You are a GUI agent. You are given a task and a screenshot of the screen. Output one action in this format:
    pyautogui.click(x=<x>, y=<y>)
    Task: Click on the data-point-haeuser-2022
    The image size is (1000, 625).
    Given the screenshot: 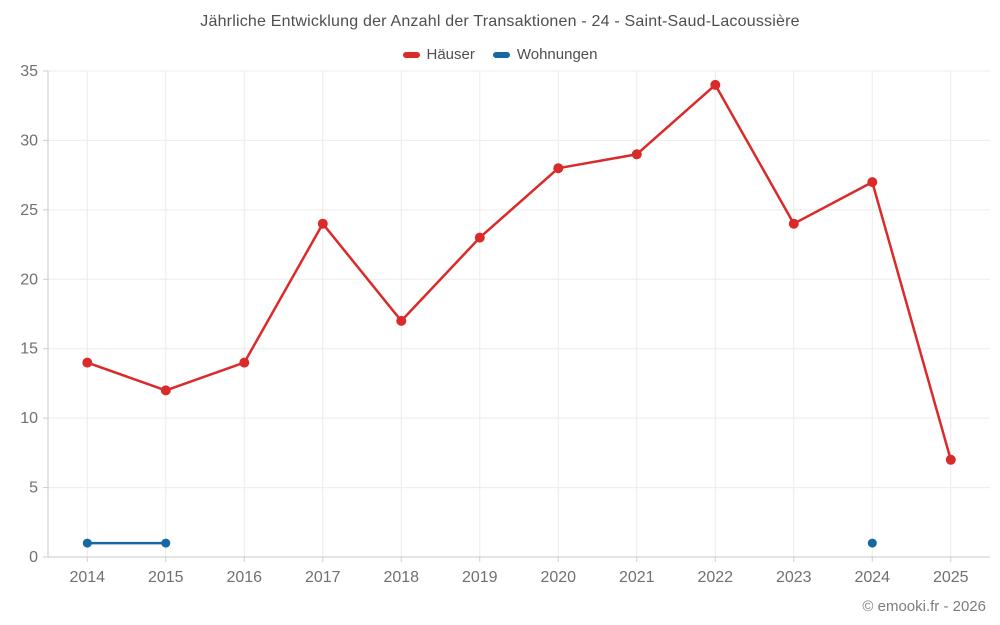 What is the action you would take?
    pyautogui.click(x=715, y=84)
    